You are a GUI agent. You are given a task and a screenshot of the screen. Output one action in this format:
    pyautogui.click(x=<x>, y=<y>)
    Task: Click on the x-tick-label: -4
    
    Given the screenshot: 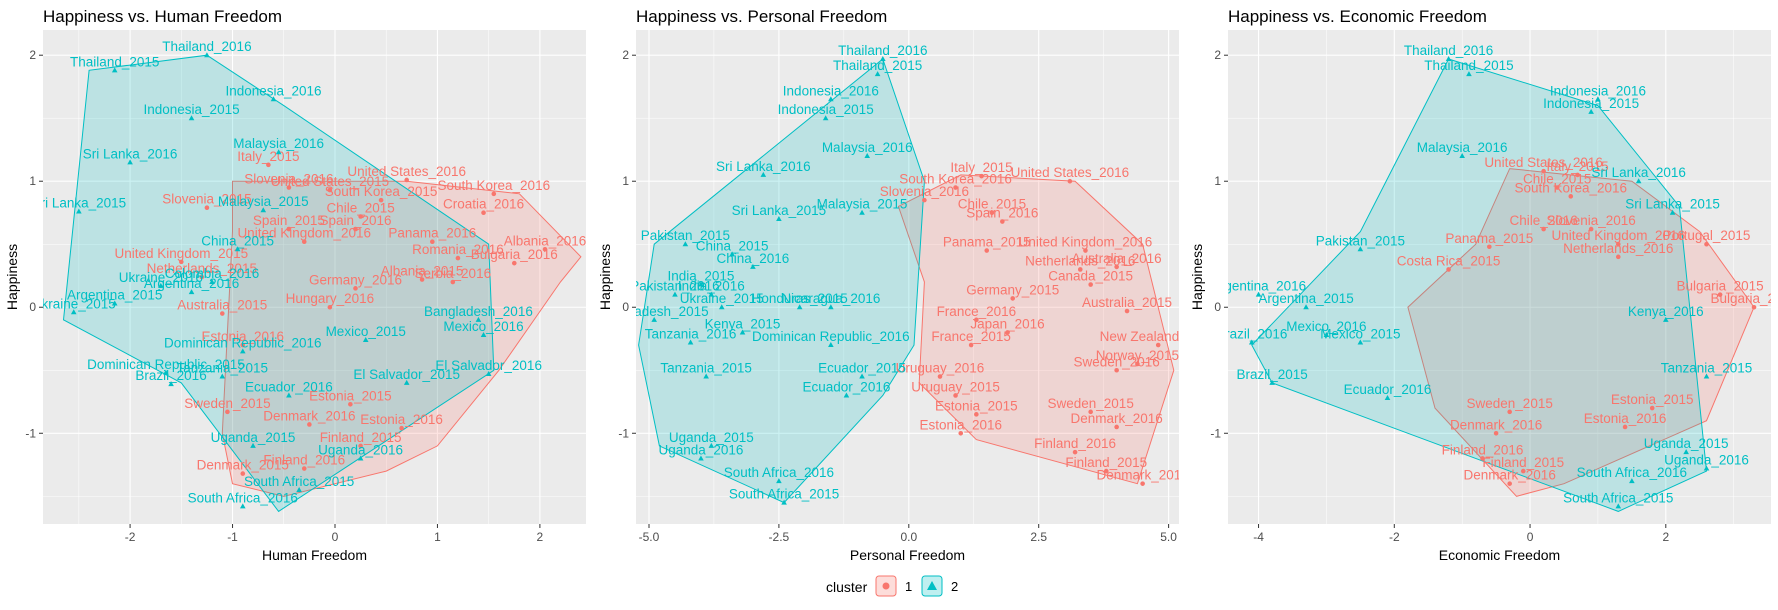 What is the action you would take?
    pyautogui.click(x=1258, y=537)
    